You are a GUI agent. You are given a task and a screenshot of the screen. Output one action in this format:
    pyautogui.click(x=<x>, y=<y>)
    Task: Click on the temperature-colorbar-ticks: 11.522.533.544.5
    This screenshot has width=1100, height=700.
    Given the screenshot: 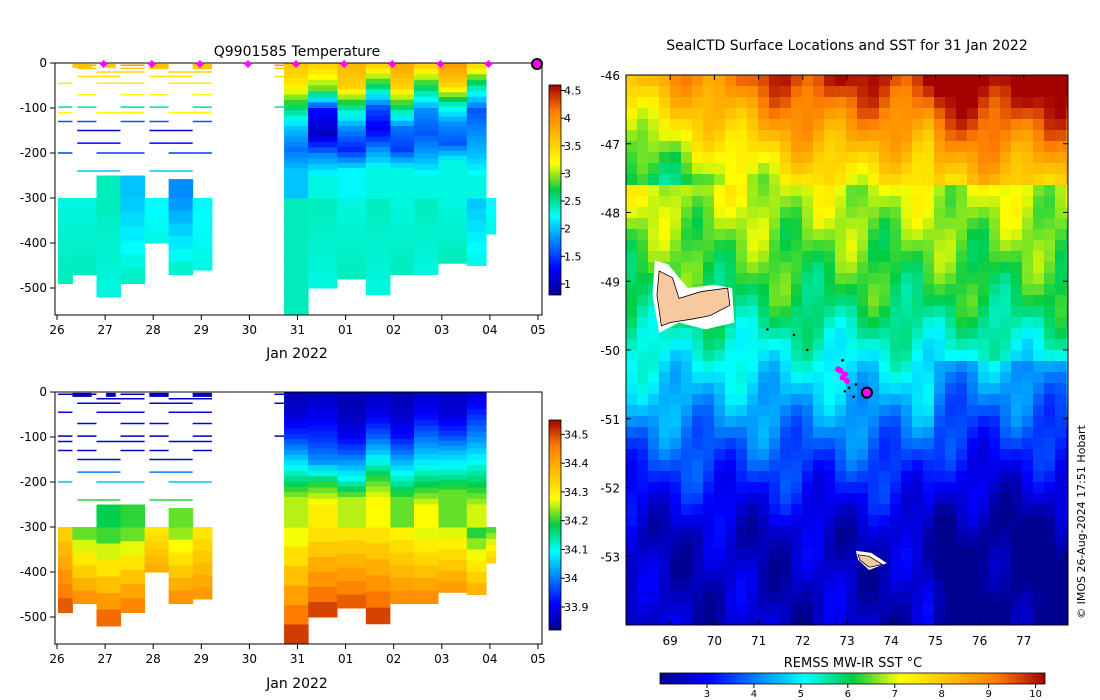 What is the action you would take?
    pyautogui.click(x=571, y=188)
    